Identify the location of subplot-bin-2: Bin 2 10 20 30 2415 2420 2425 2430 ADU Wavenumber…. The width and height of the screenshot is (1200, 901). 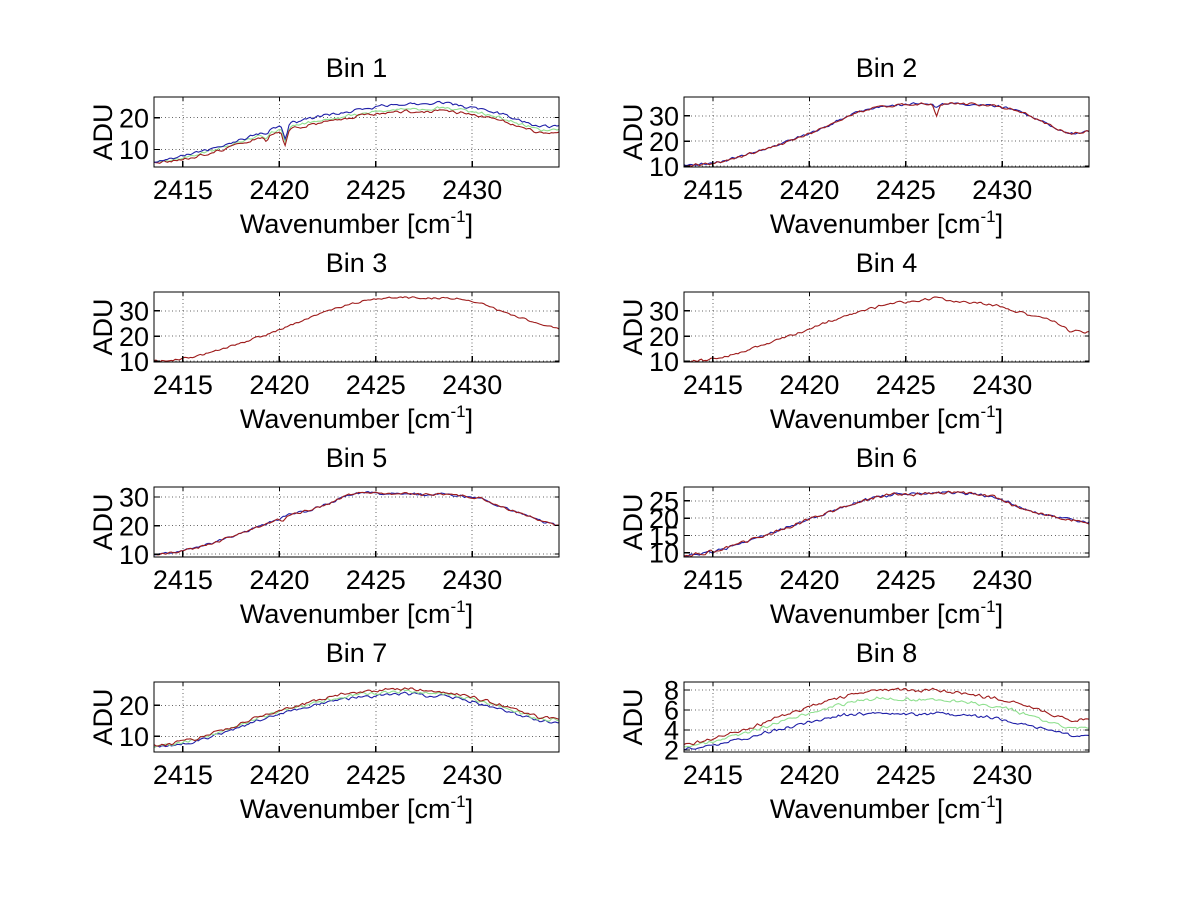
(854, 147).